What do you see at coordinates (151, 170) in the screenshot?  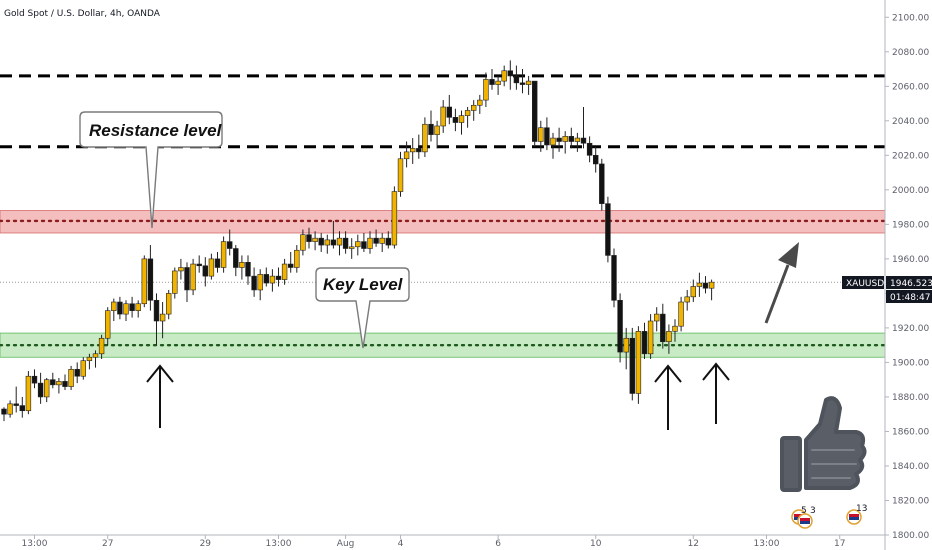 I see `resistance-callout: Resistance level` at bounding box center [151, 170].